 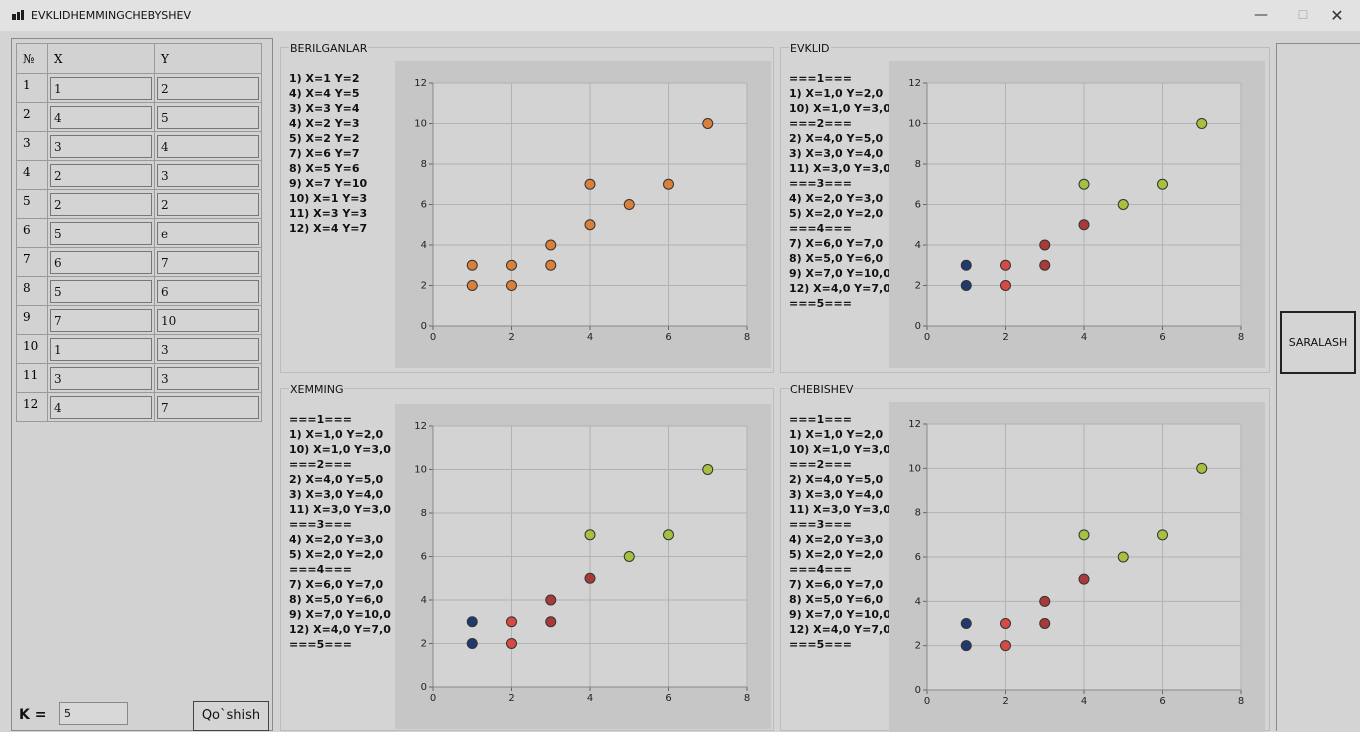 I want to click on list-item: ===5===, so click(x=320, y=644).